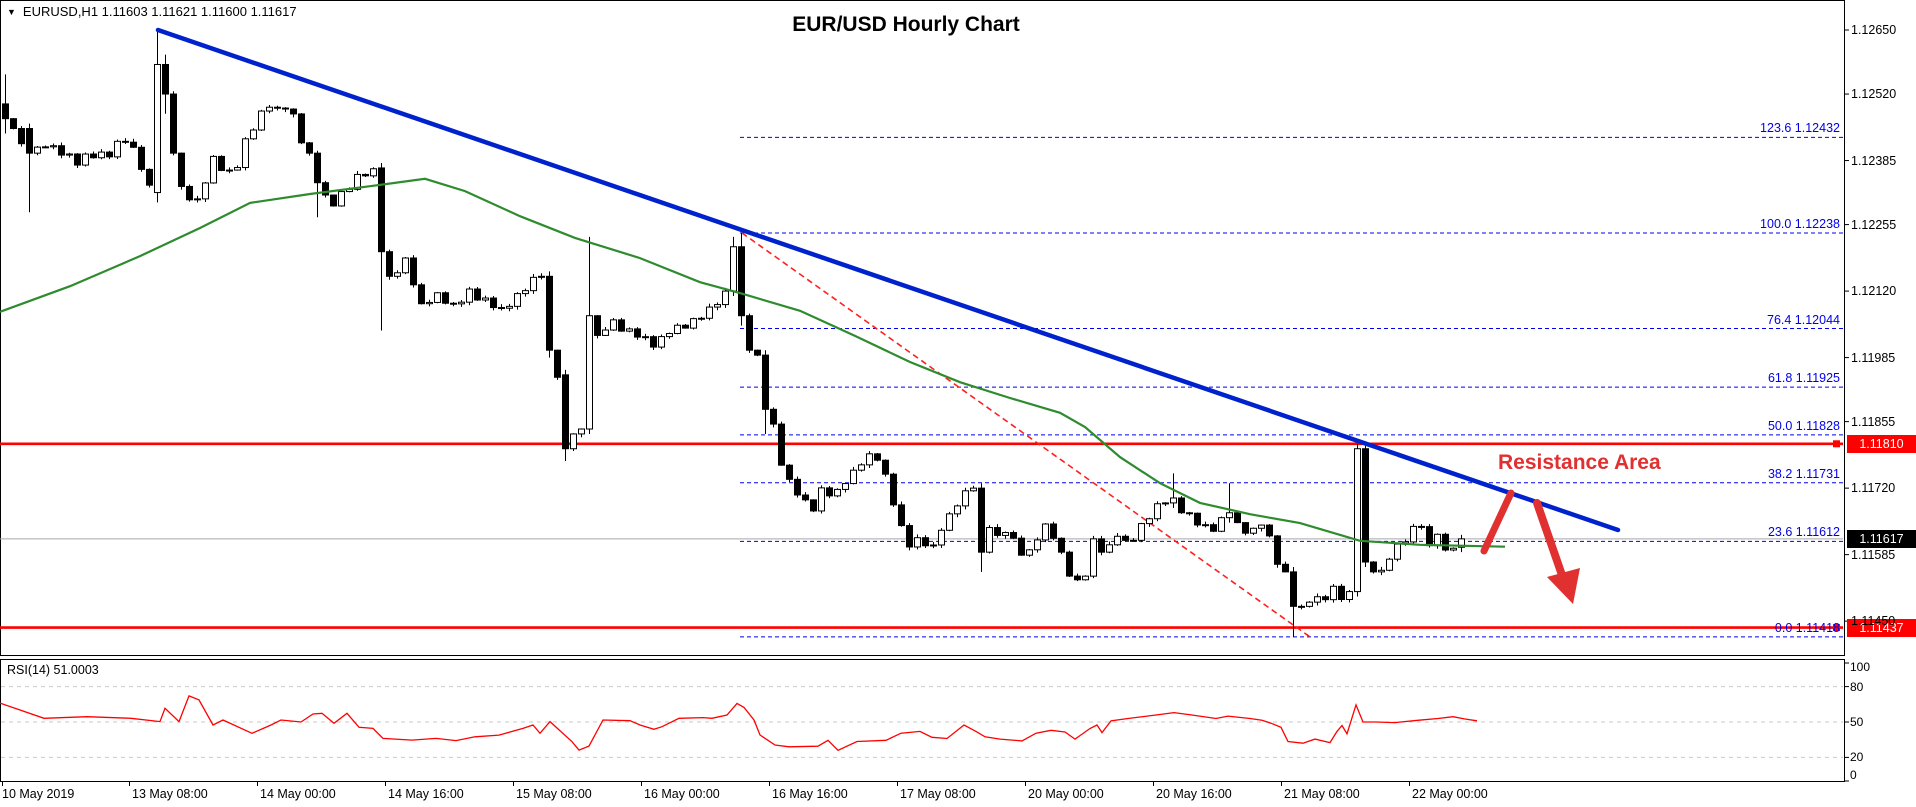 Image resolution: width=1916 pixels, height=807 pixels. What do you see at coordinates (1450, 794) in the screenshot?
I see `date-axis-label-11: 22 May 00:00` at bounding box center [1450, 794].